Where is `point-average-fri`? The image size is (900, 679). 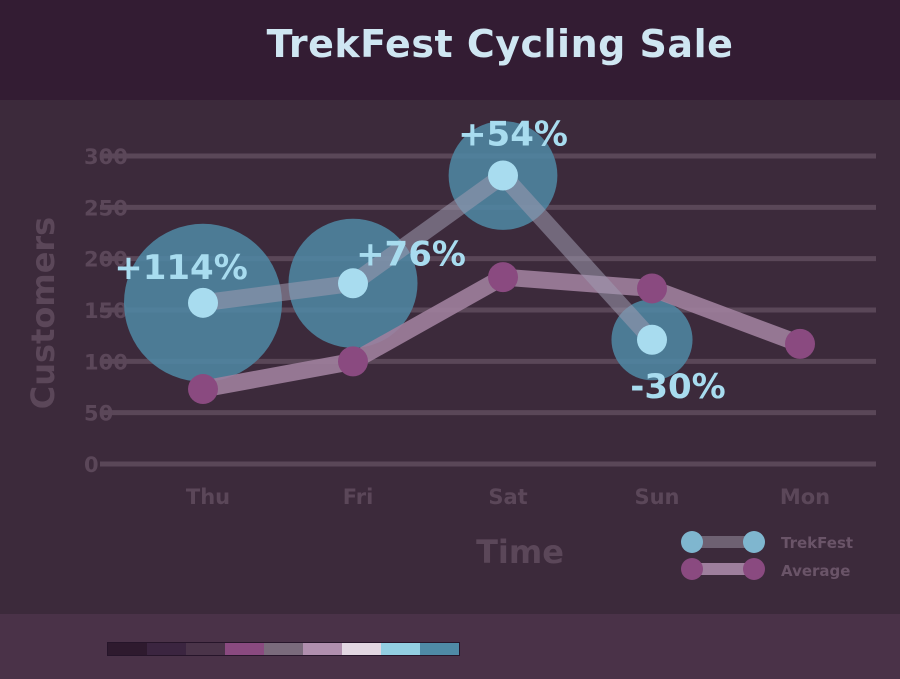
point-average-fri is located at coordinates (353, 361).